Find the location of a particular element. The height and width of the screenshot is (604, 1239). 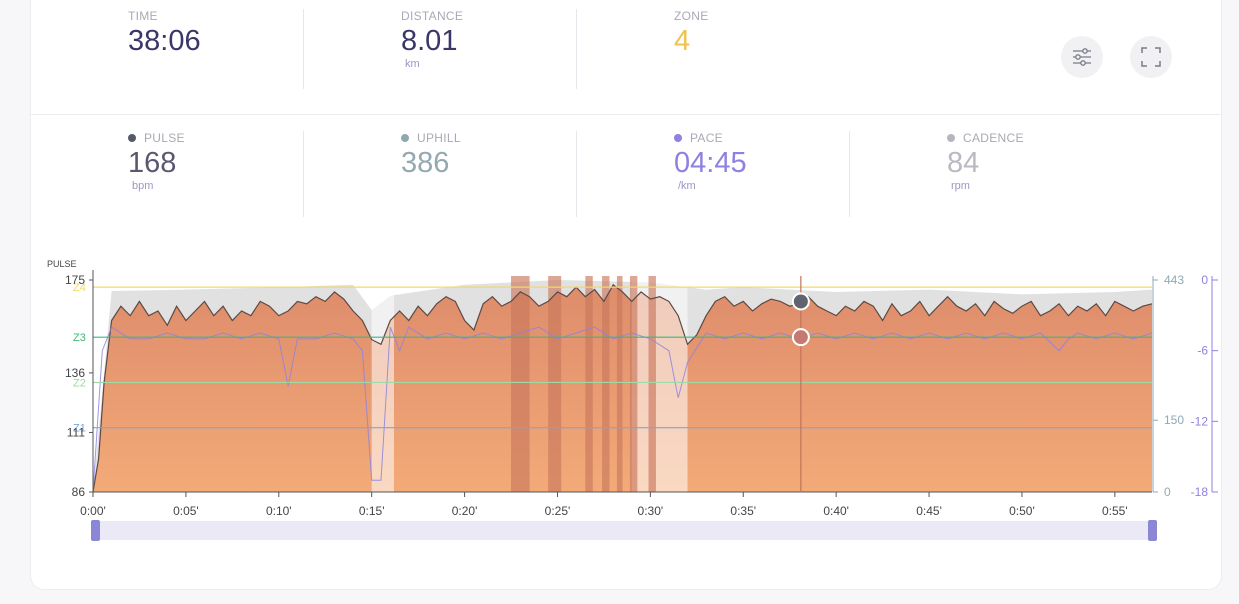

left-tick-2: 111 is located at coordinates (76, 432).